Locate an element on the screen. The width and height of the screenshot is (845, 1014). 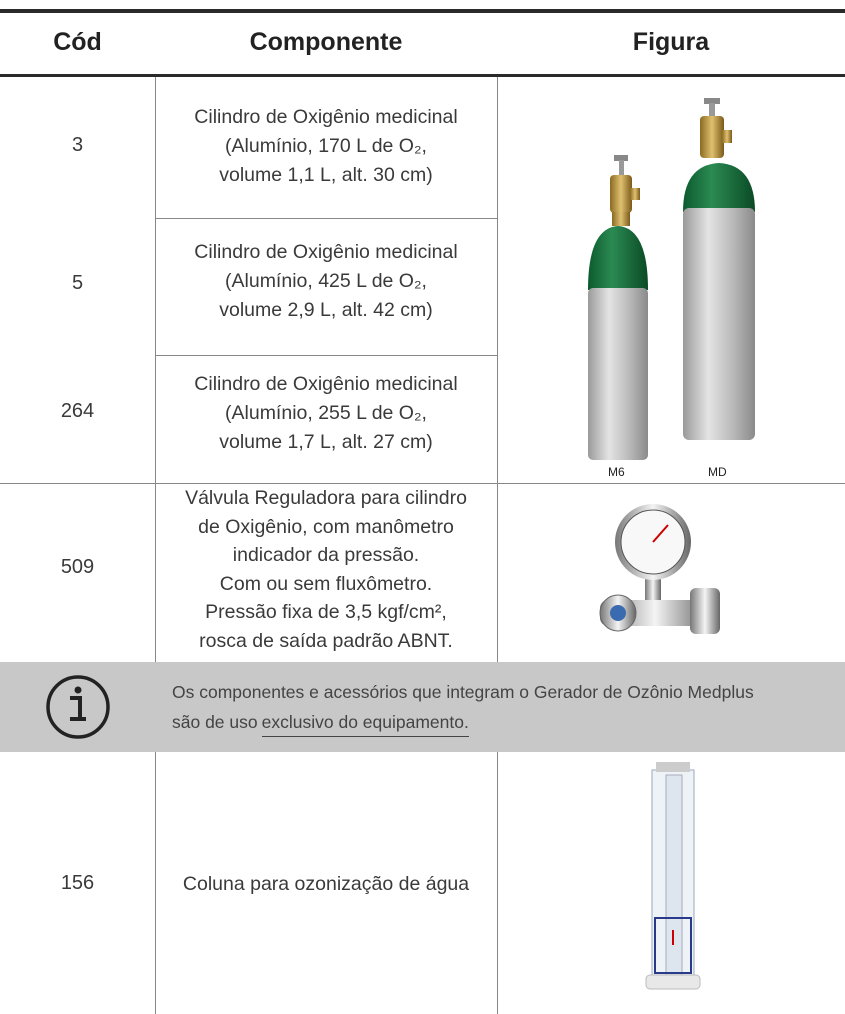
text-line: indicador da pressão. is located at coordinates (326, 555).